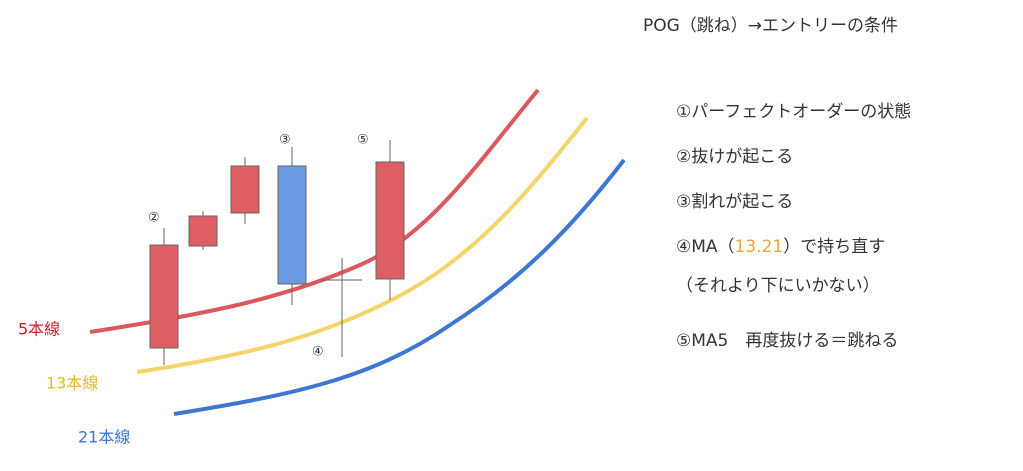 The width and height of the screenshot is (1023, 471). I want to click on condition: ④MA（13.21）で持ち直す, so click(780, 247).